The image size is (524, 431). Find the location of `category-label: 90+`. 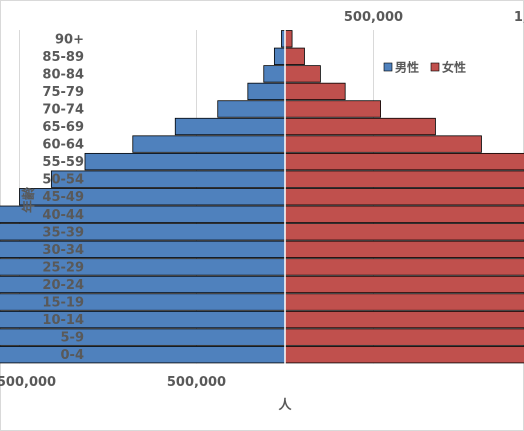

category-label: 90+ is located at coordinates (69, 39).